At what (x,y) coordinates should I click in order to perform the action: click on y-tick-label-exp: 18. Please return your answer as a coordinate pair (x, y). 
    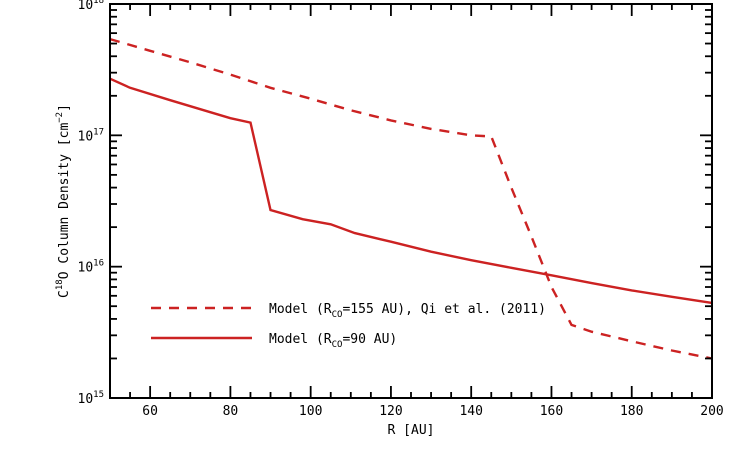
    Looking at the image, I should click on (98, 3).